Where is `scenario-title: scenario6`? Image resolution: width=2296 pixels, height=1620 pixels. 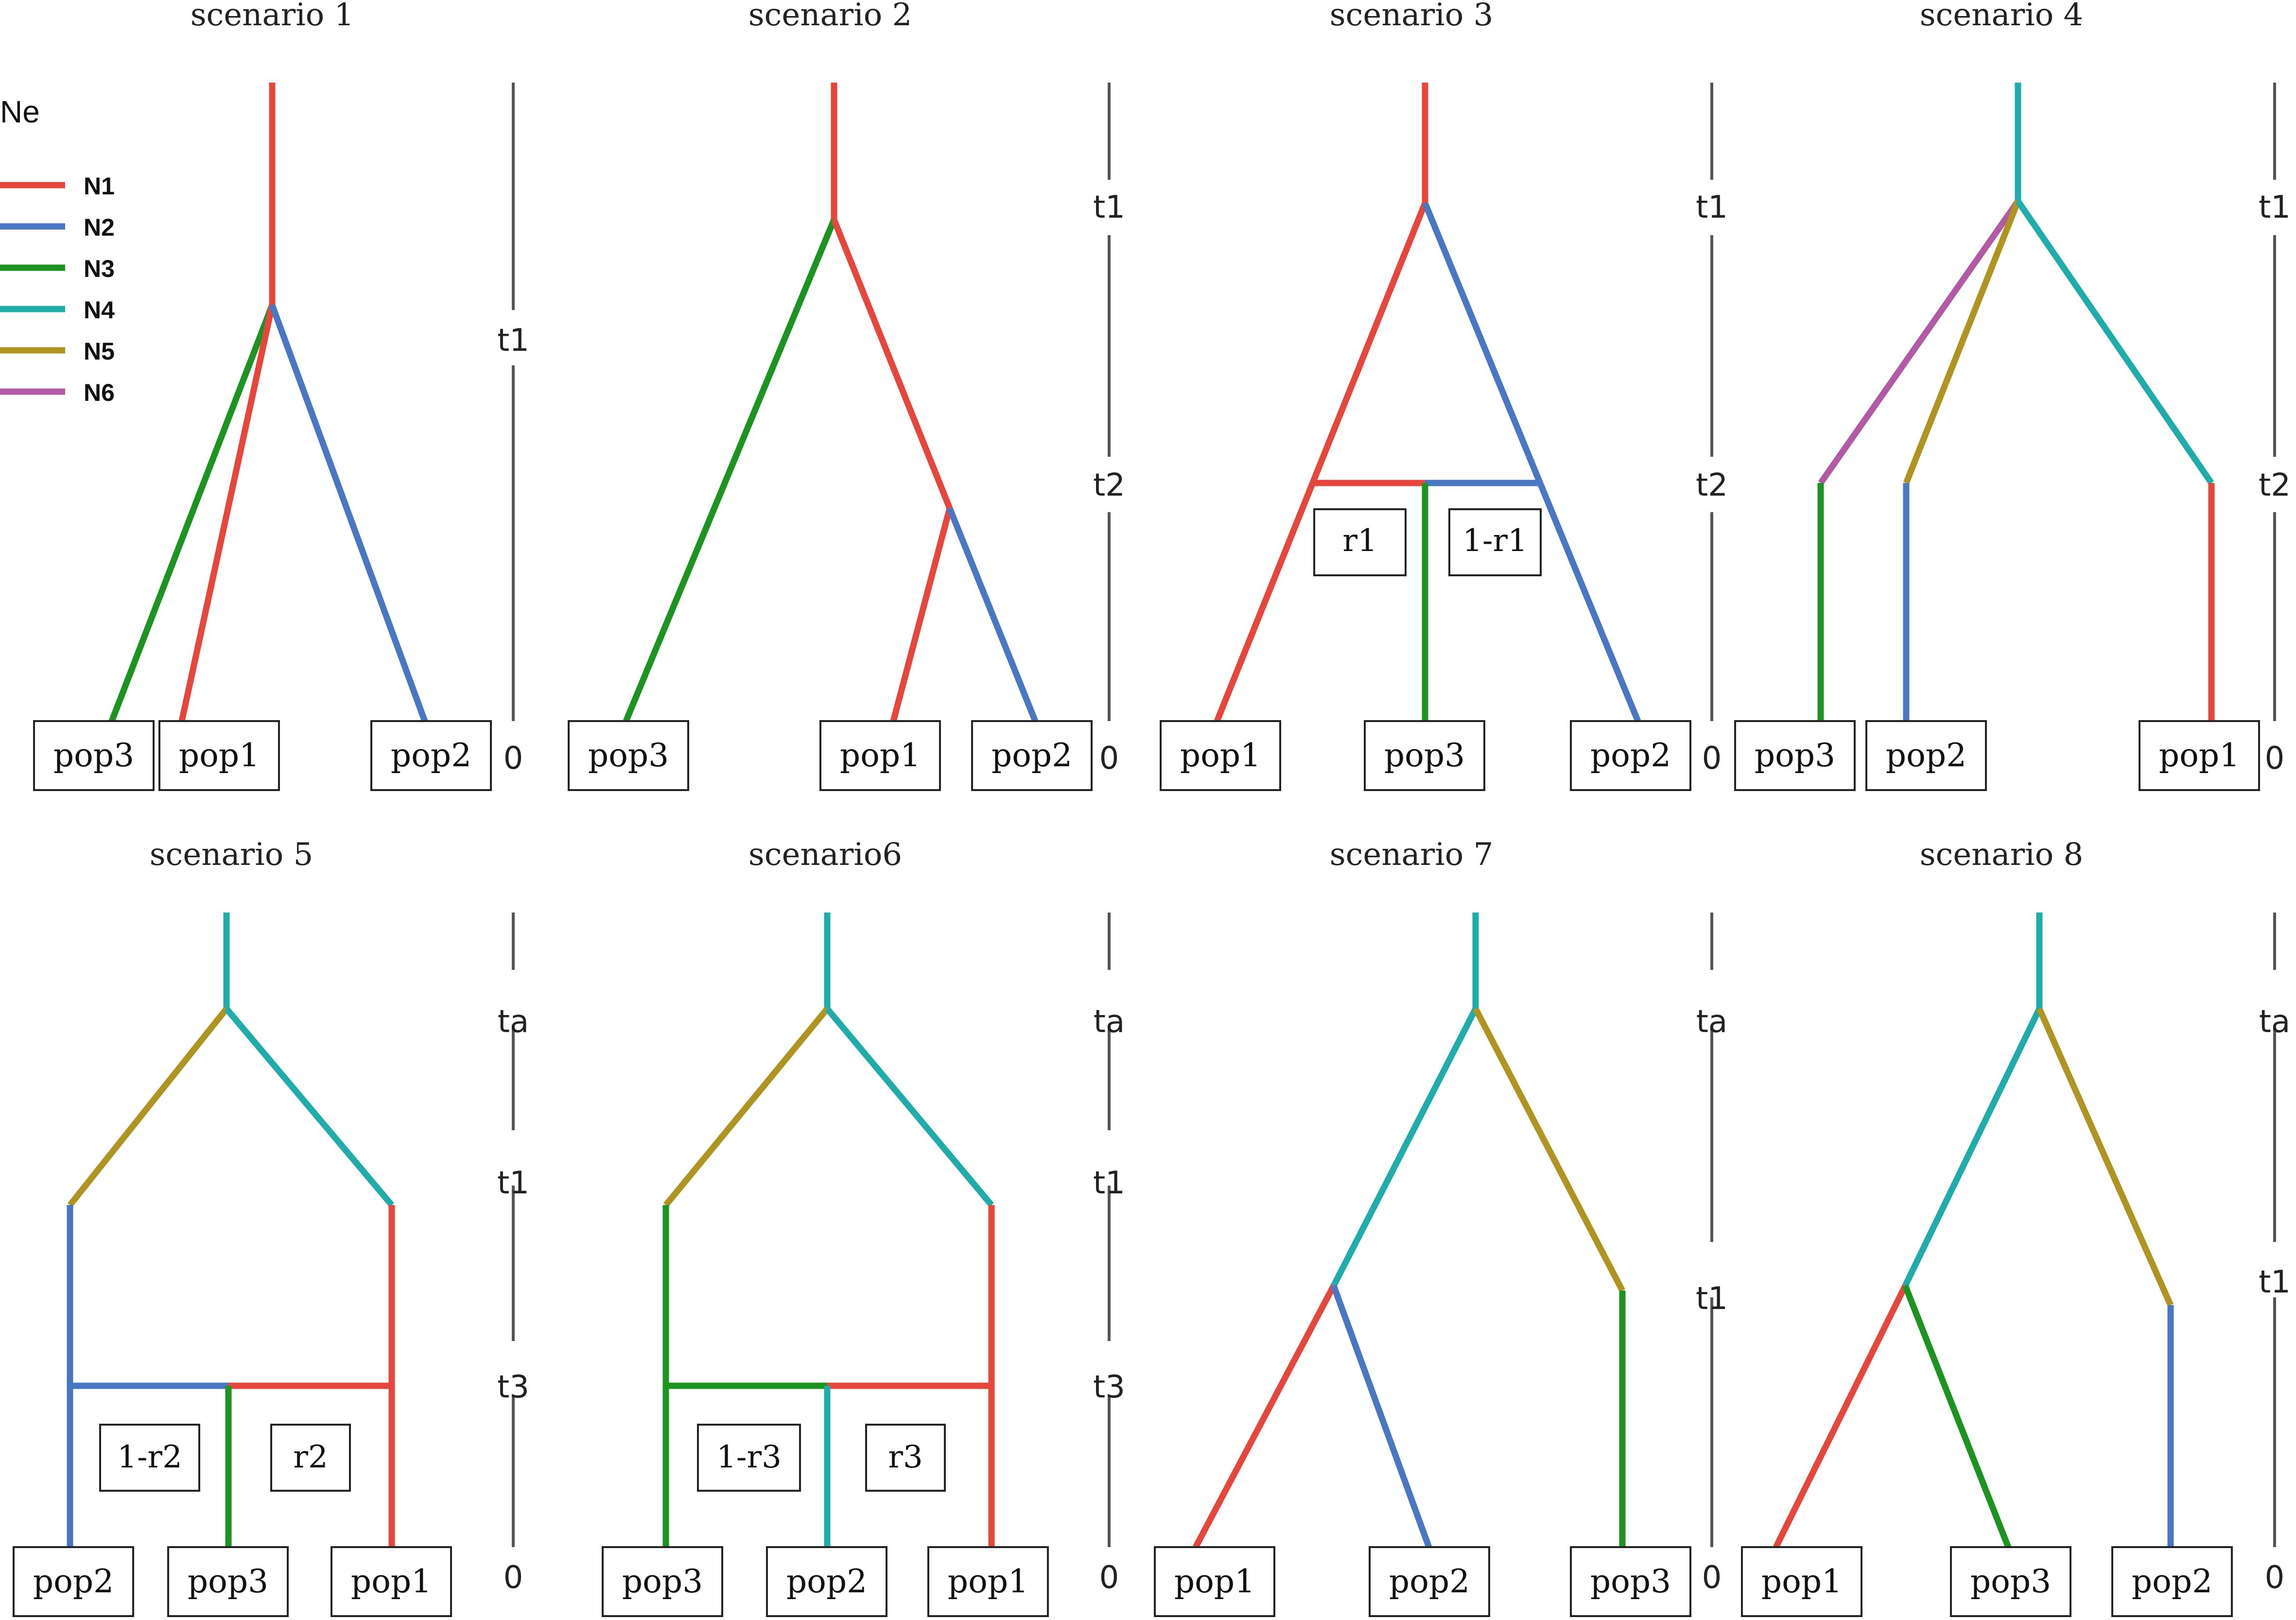
scenario-title: scenario6 is located at coordinates (825, 855).